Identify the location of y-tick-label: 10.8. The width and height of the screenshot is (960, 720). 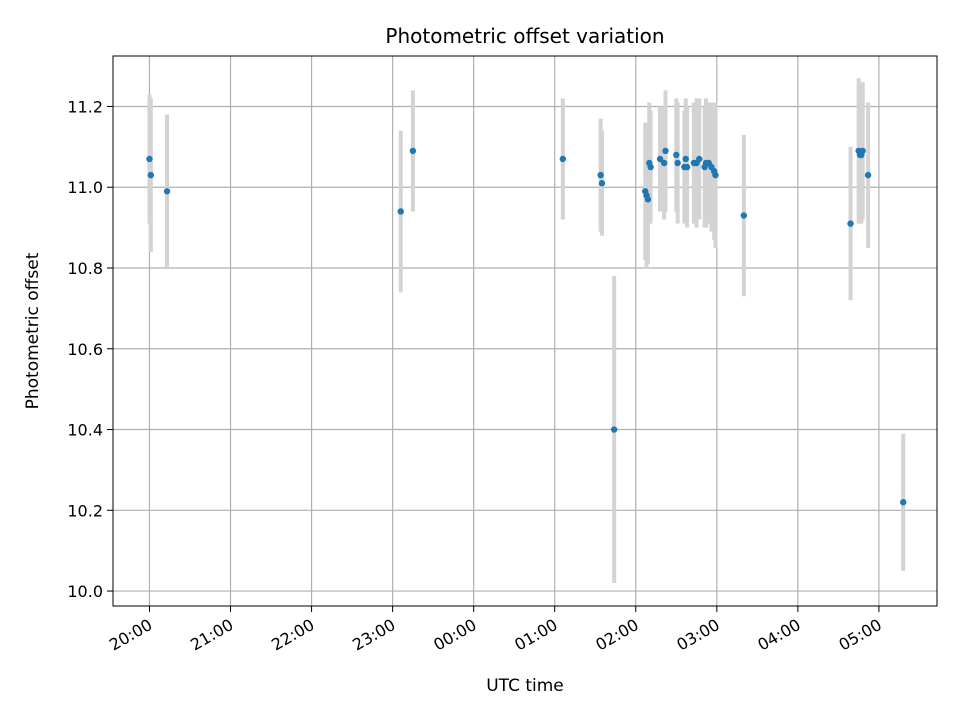
(85, 268).